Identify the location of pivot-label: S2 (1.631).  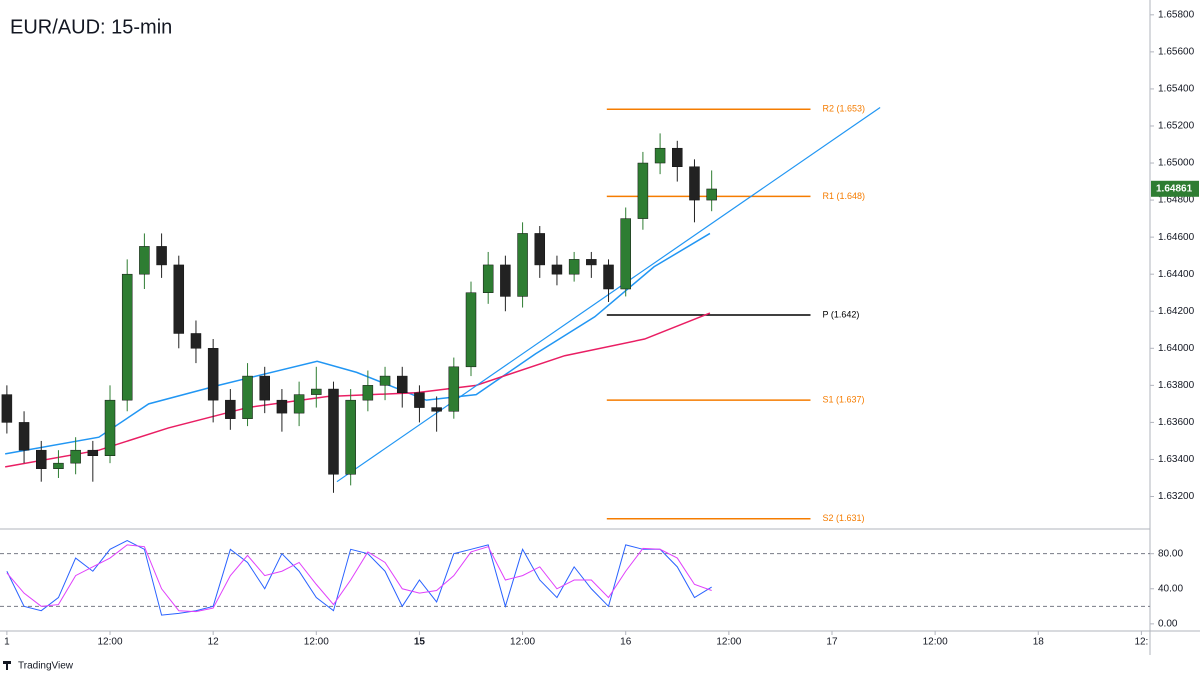
(844, 518).